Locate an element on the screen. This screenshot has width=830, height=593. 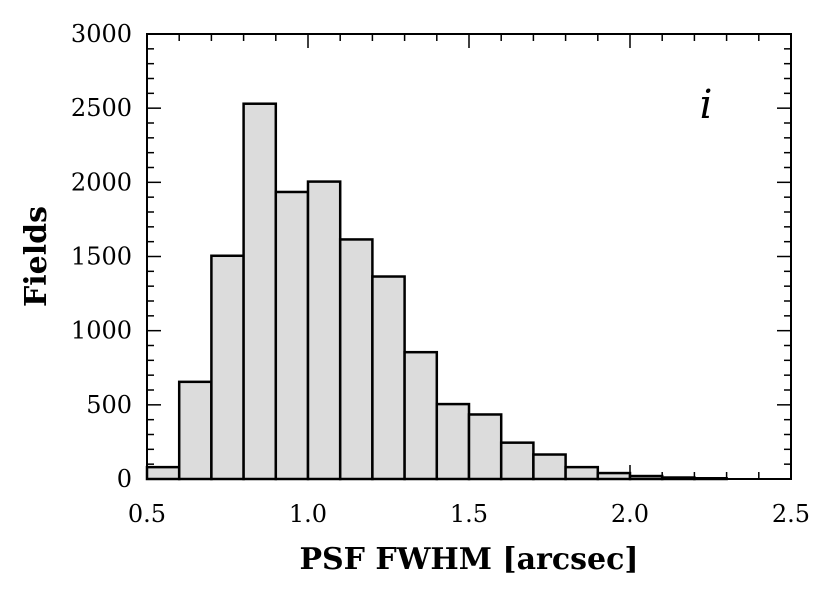
y-tick-label: 2000 is located at coordinates (101, 182).